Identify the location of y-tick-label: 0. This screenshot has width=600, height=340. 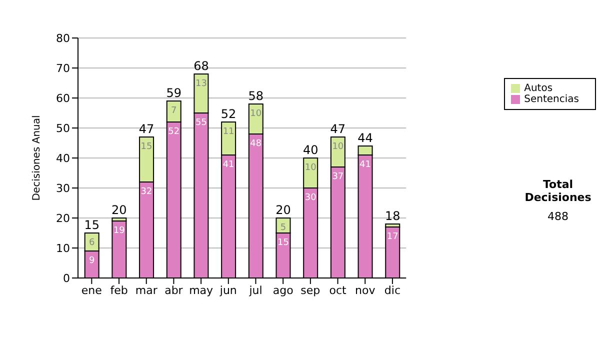
(66, 278).